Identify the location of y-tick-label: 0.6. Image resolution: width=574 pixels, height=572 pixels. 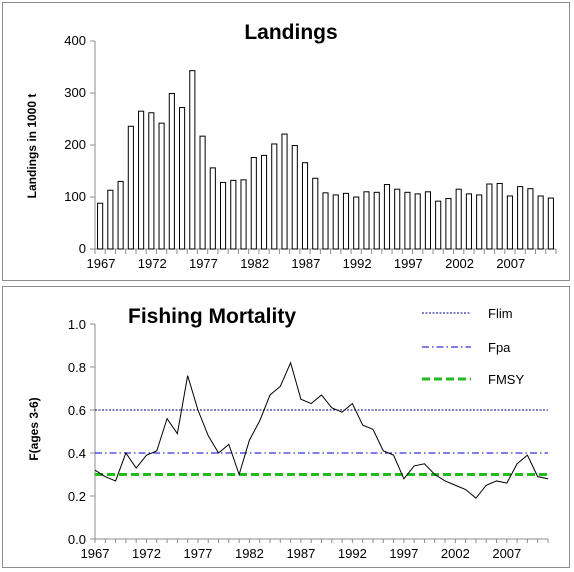
(77, 410).